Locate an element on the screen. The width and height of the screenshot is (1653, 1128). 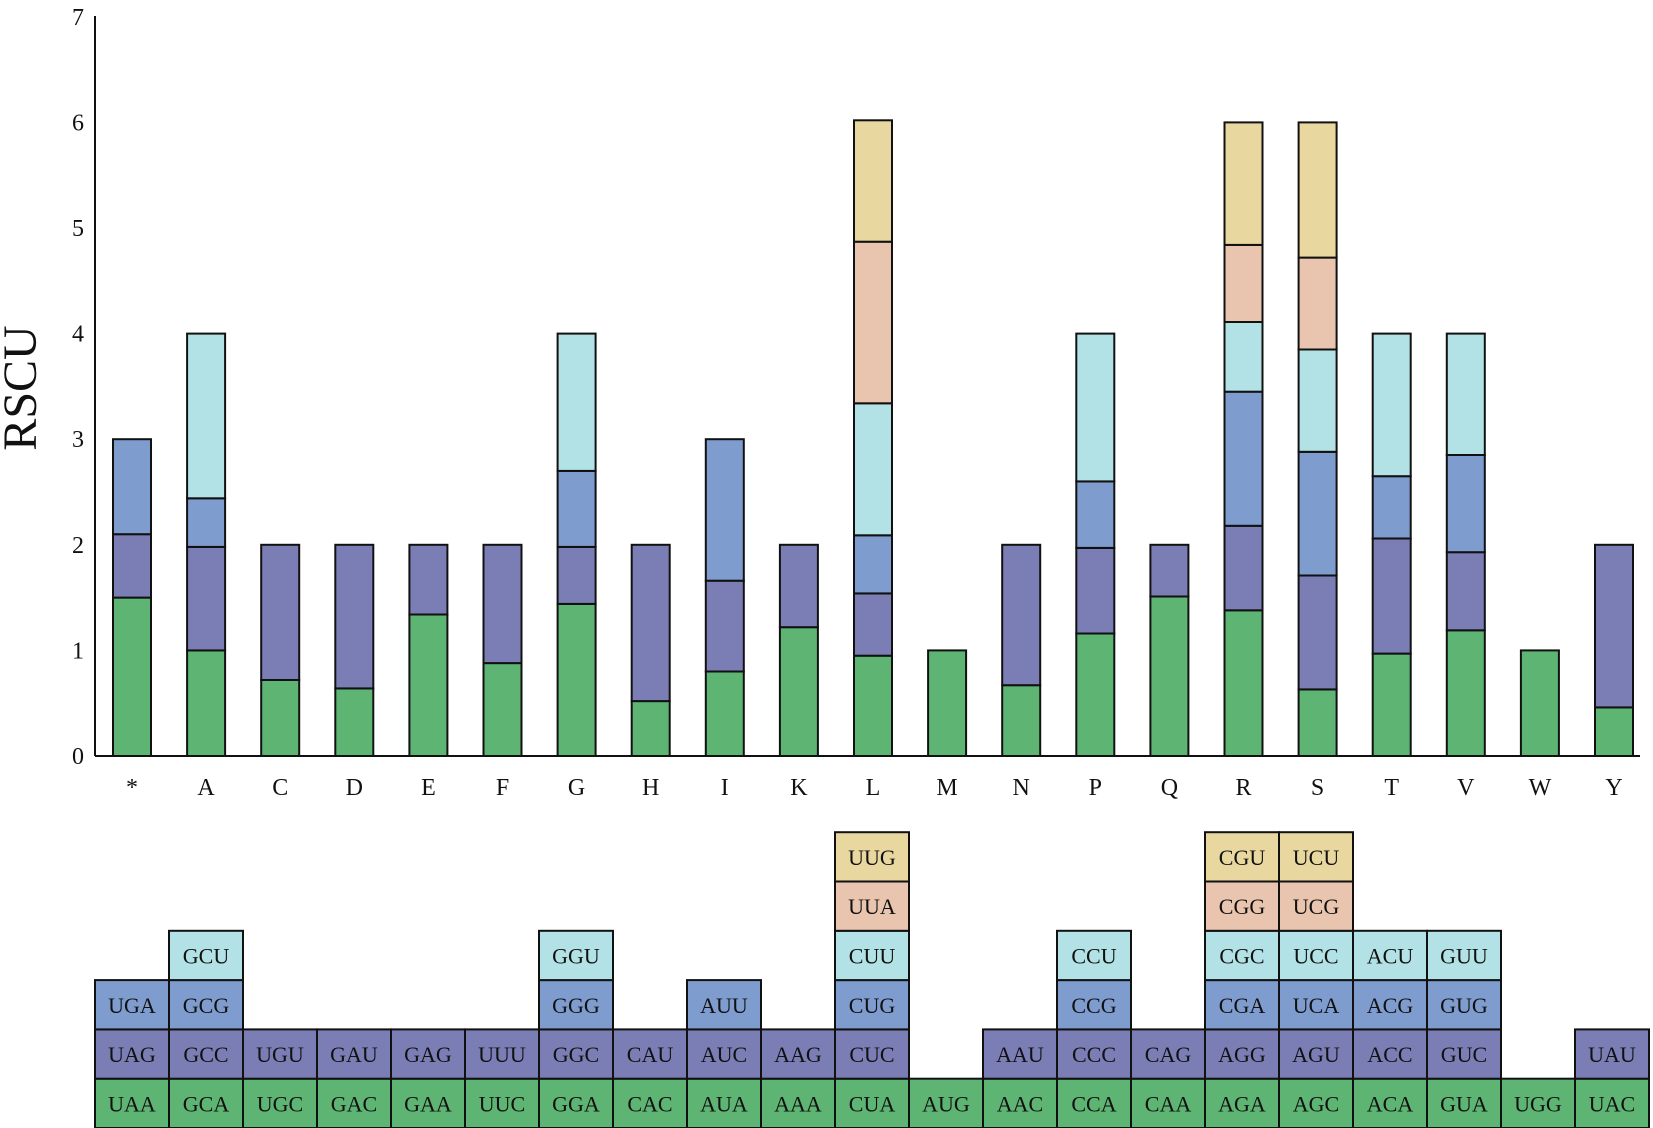
codon-label-UUA: UUA is located at coordinates (872, 906).